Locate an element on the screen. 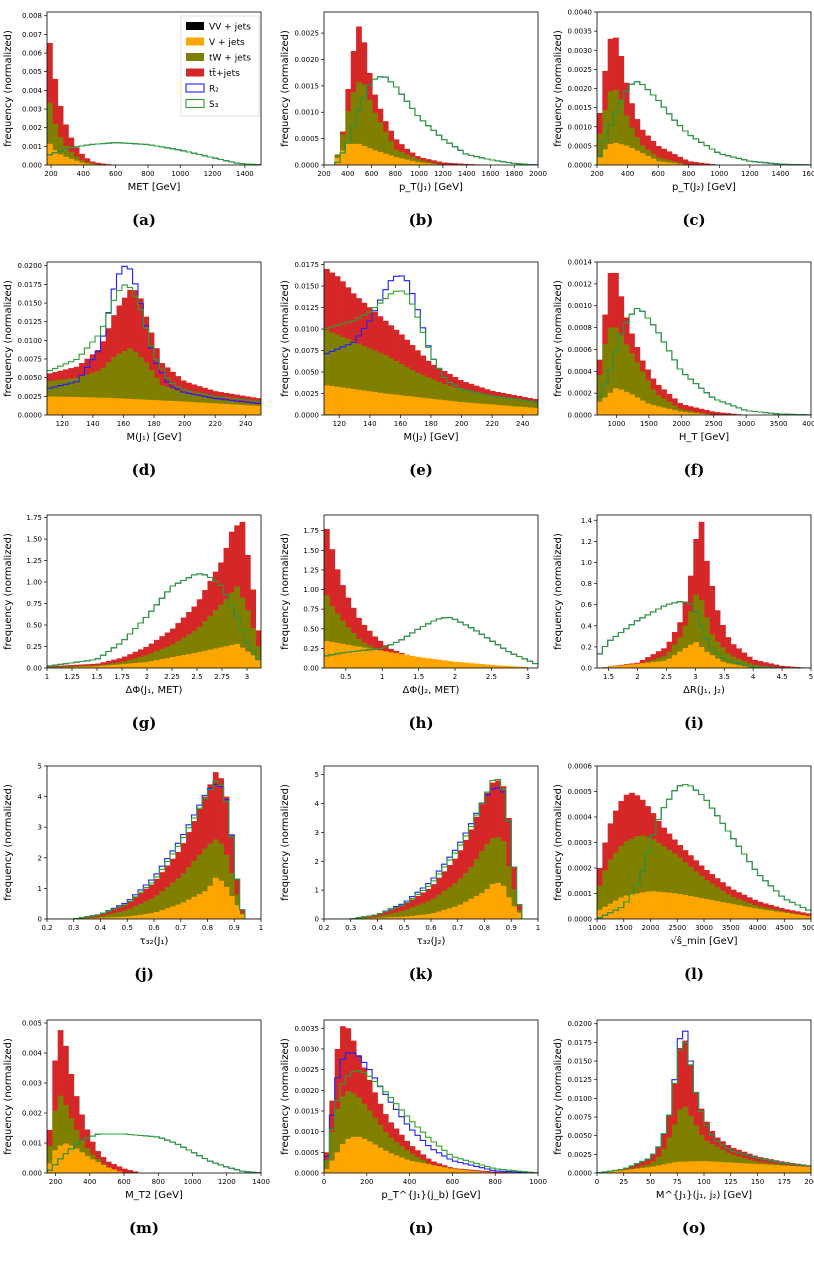  x-axis-label: √ŝ_min [GeV] is located at coordinates (703, 941).